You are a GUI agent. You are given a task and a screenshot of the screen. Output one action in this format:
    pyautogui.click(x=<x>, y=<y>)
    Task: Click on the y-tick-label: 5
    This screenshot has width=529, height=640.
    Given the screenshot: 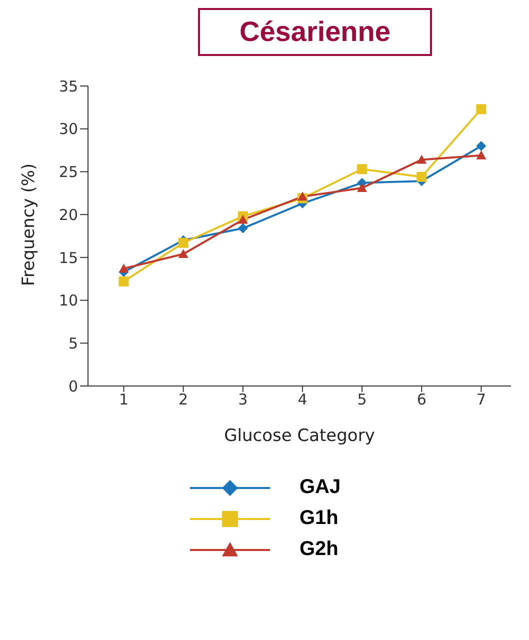 What is the action you would take?
    pyautogui.click(x=73, y=343)
    